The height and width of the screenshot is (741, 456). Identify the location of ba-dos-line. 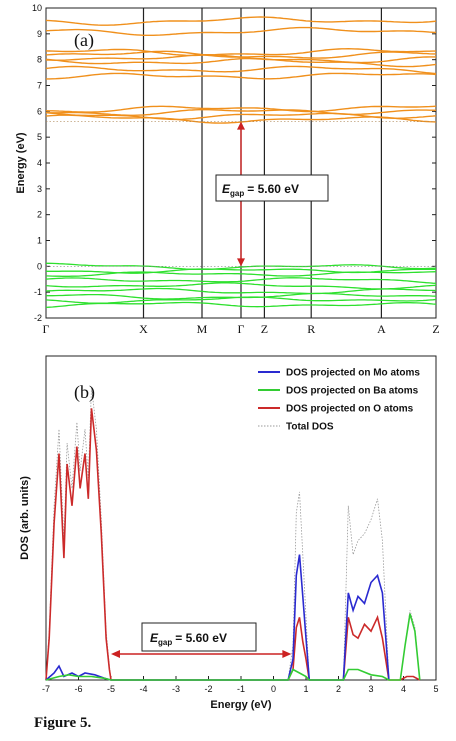
(233, 647).